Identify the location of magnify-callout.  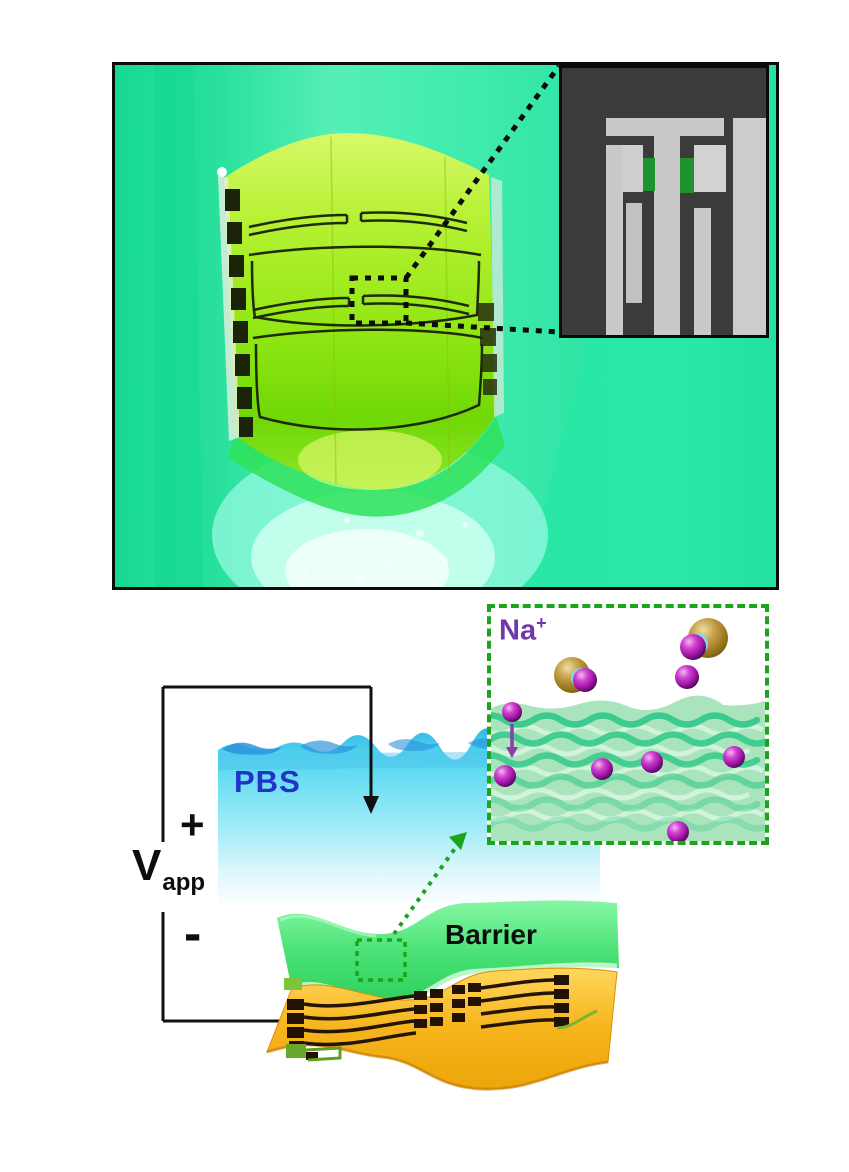
(455, 200).